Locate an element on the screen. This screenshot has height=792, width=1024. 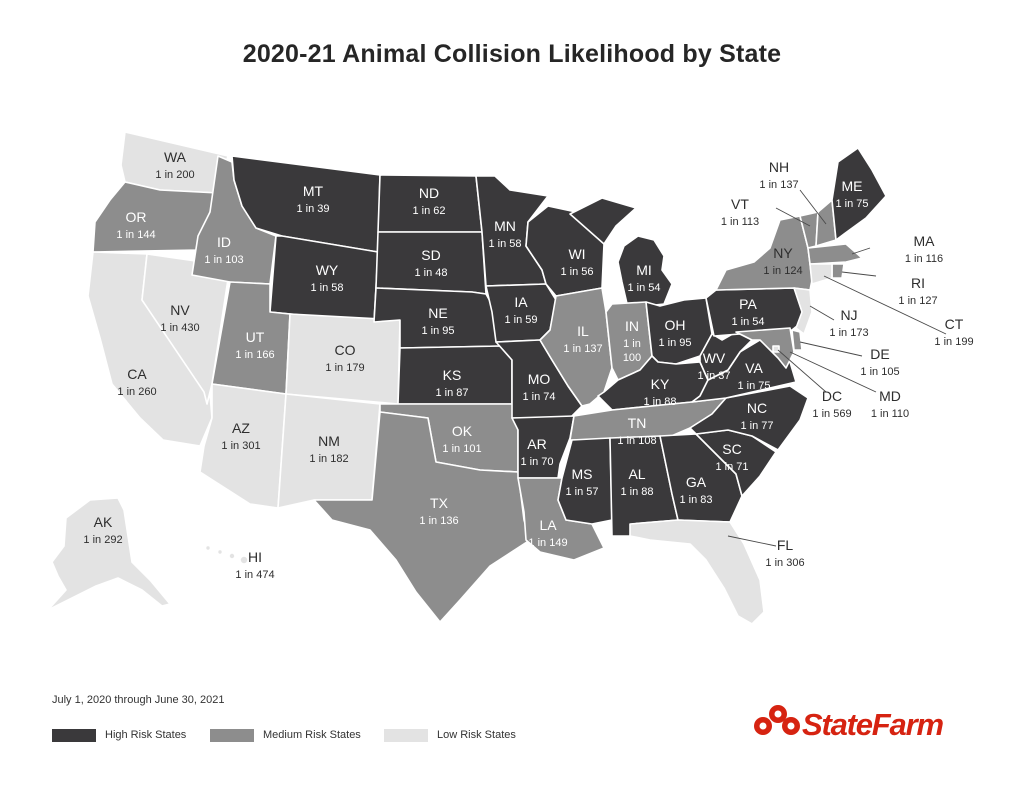
state-value-ri: 1 in 127 is located at coordinates (917, 301).